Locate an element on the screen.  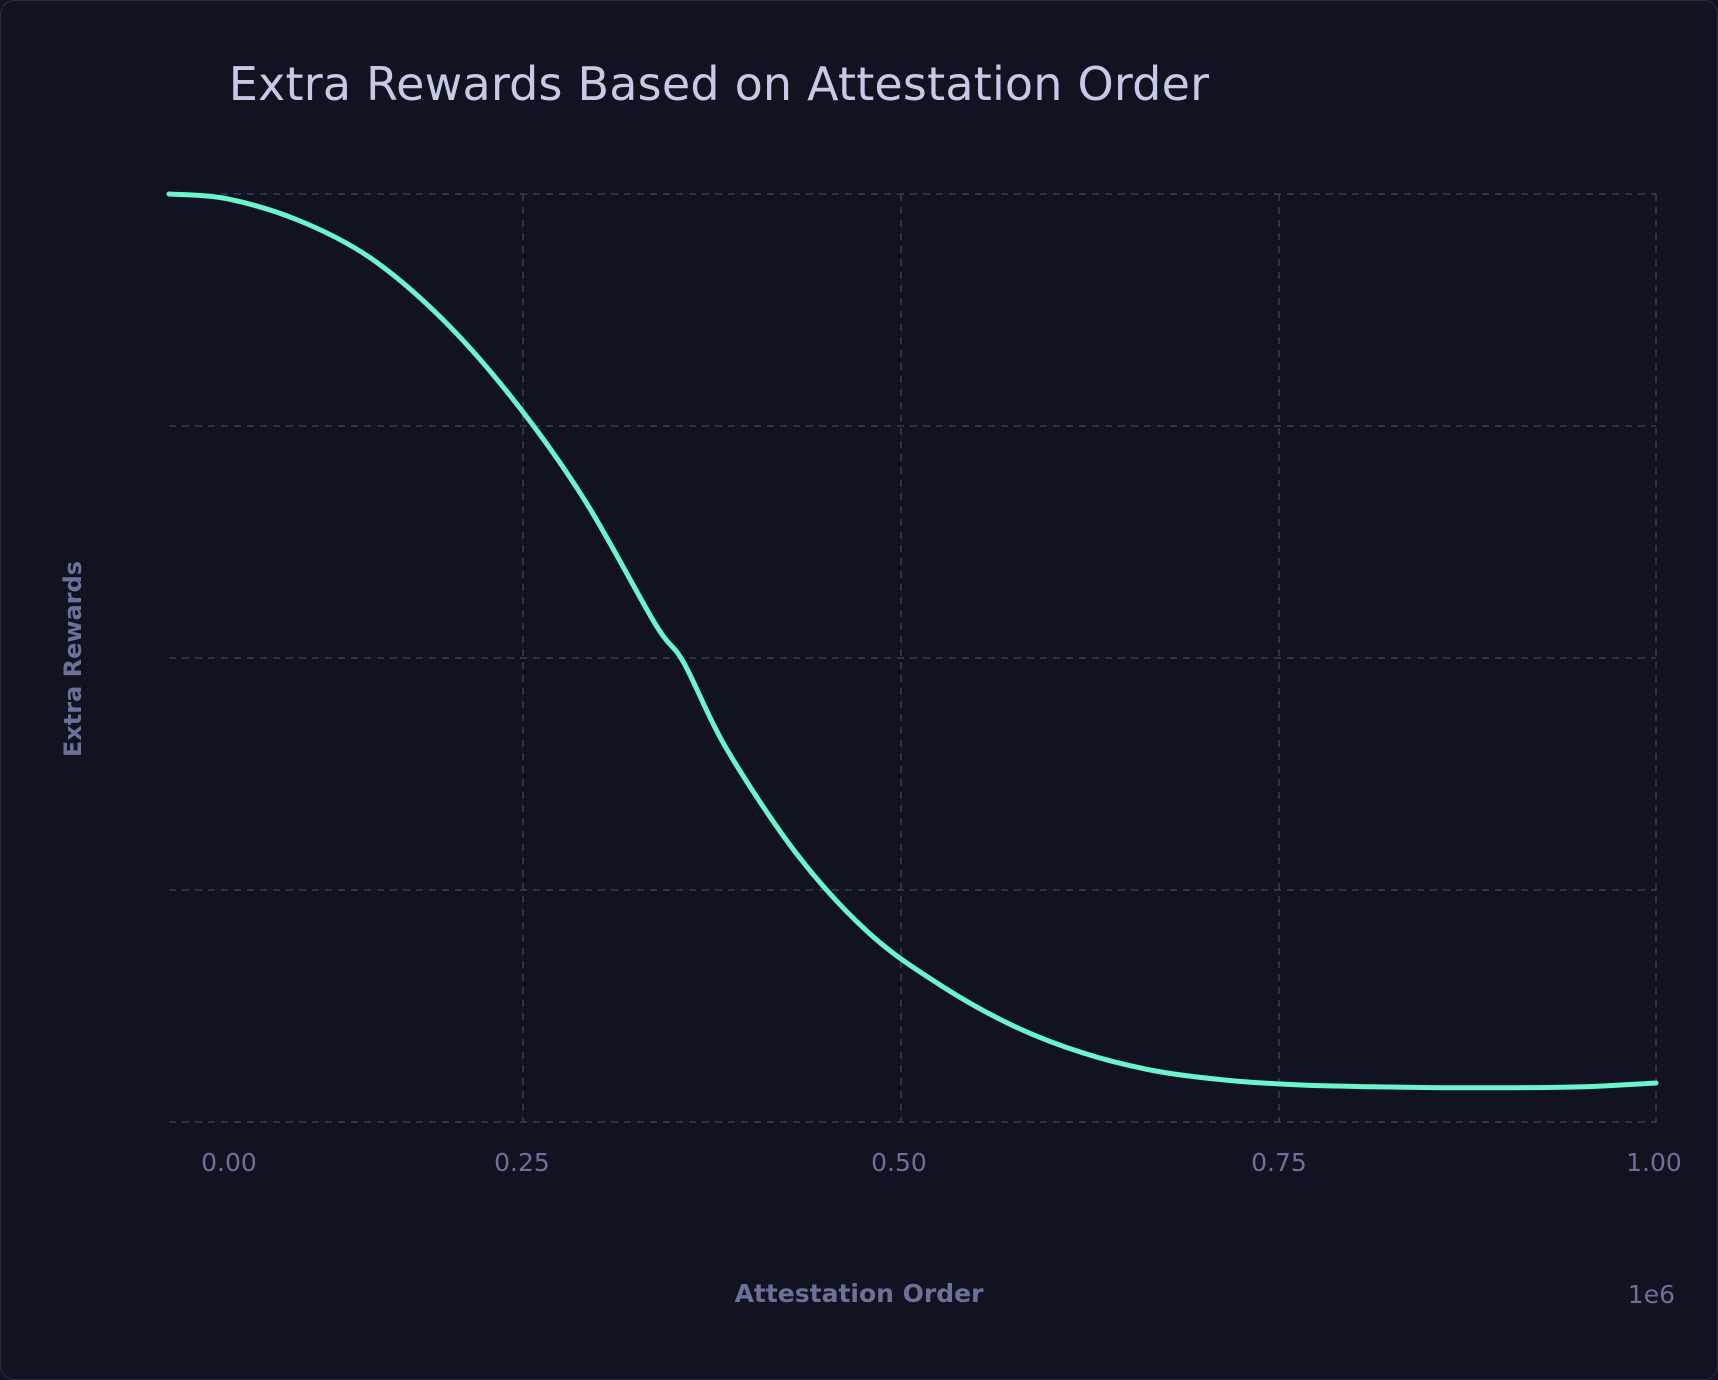
x-tick-label: 0.00 is located at coordinates (229, 1162).